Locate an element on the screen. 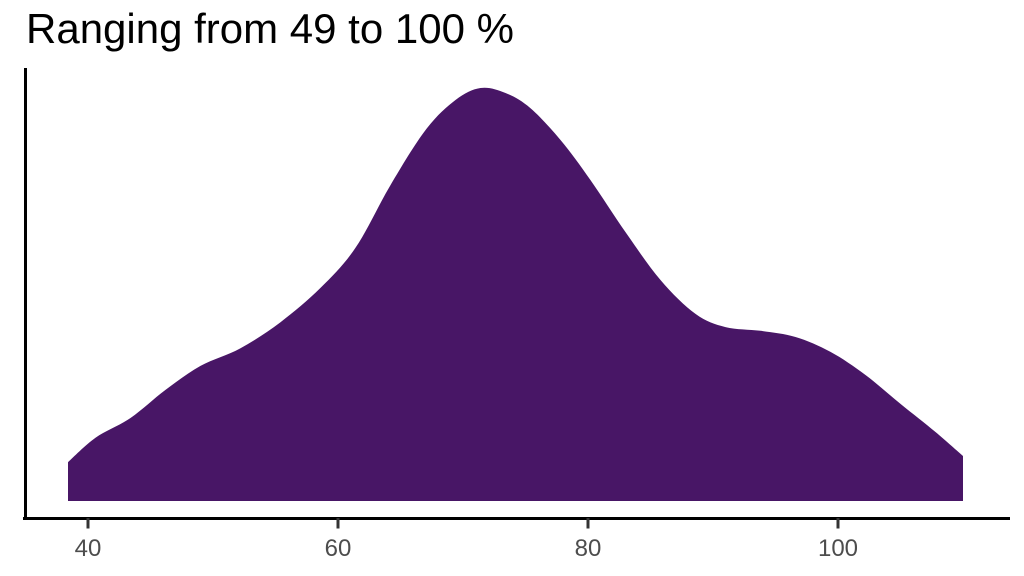 Image resolution: width=1024 pixels, height=576 pixels. x-tick-label: 60 is located at coordinates (338, 548).